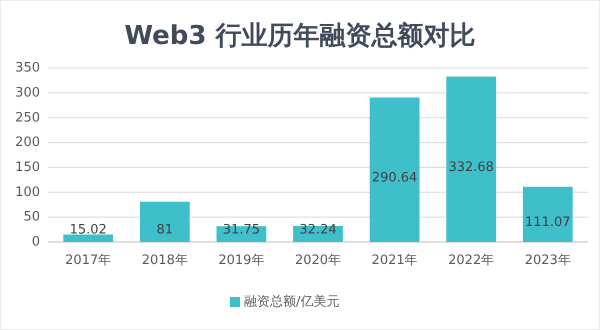 This screenshot has width=600, height=330. Describe the element at coordinates (292, 302) in the screenshot. I see `legend-label: 融资总额/亿美元` at that location.